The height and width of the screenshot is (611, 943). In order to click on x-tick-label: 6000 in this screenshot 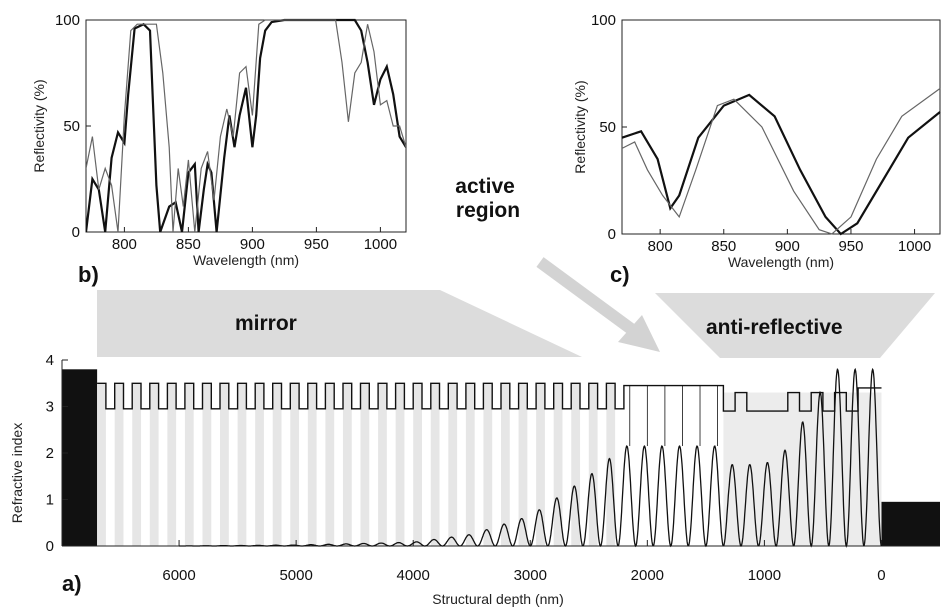, I will do `click(178, 575)`.